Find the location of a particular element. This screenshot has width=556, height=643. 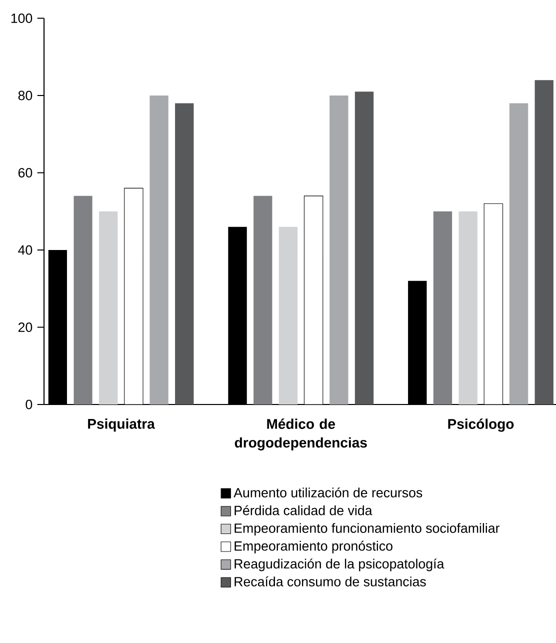

legend-label: Empeoramiento funcionamiento sociofamiliar is located at coordinates (367, 529).